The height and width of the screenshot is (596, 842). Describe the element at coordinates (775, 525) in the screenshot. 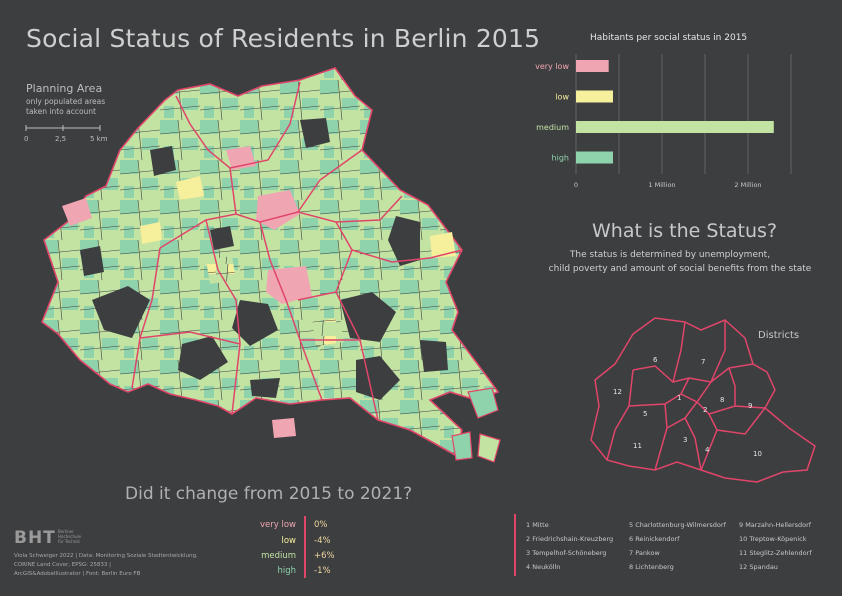

I see `legend-district-9: 9 Marzahn-Hellersdorf` at that location.